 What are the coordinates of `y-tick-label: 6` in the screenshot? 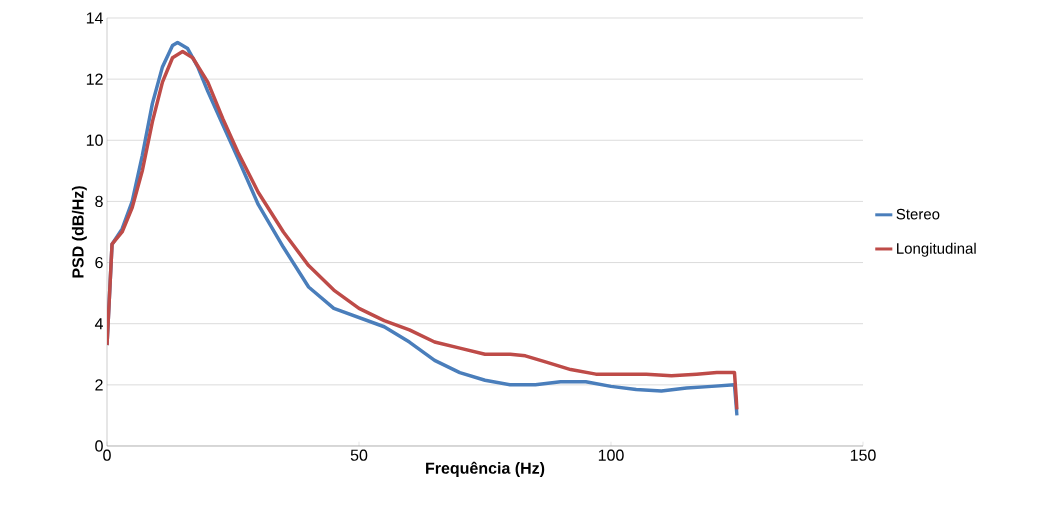 It's located at (99, 262).